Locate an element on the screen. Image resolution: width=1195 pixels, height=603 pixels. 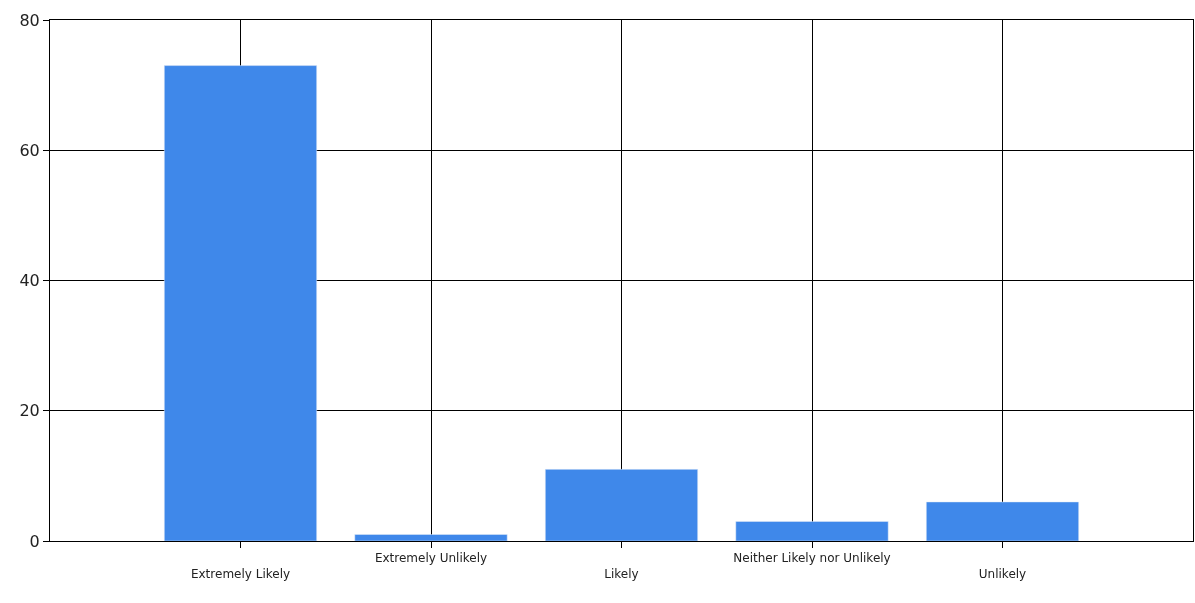
y-tick-label: 20 is located at coordinates (29, 411).